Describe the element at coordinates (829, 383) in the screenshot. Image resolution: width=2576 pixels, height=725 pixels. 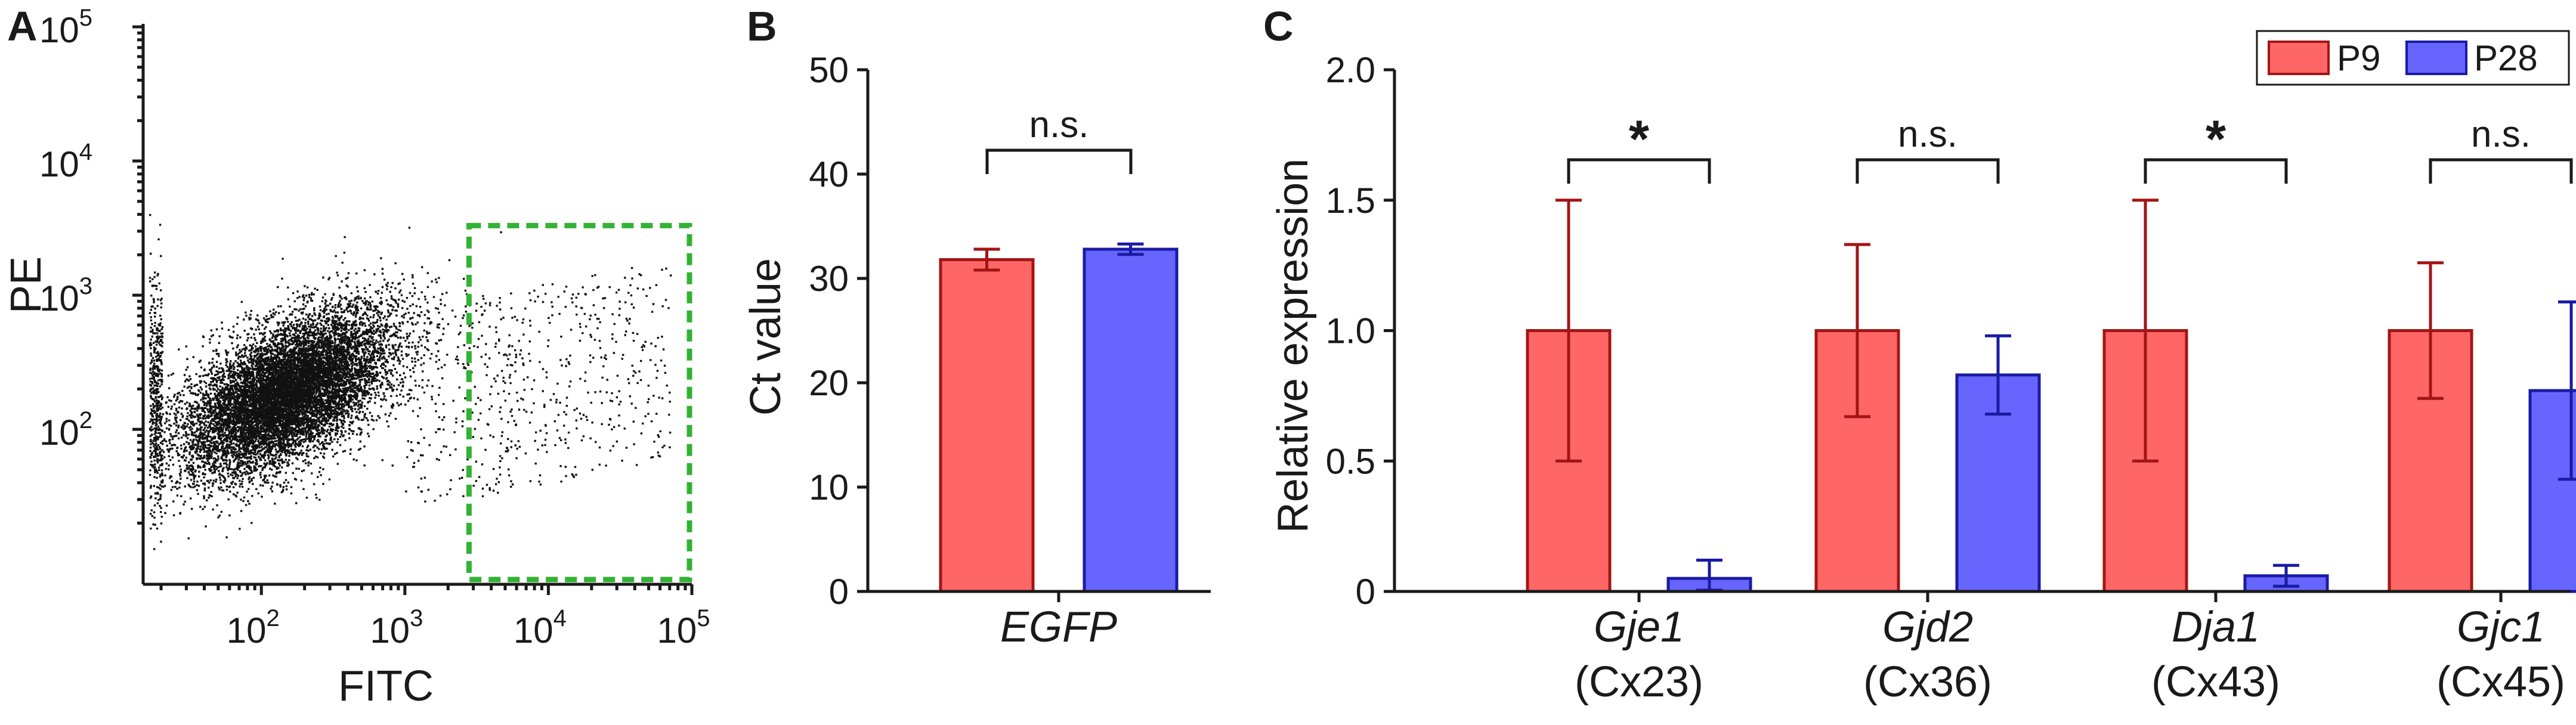
I see `y-tick-label: 20` at that location.